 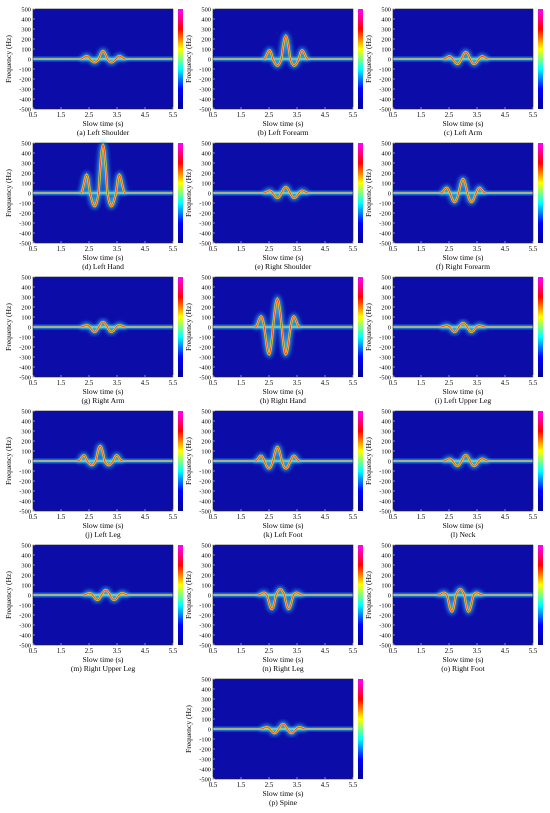 What do you see at coordinates (449, 249) in the screenshot?
I see `x-tick-label: 2.5` at bounding box center [449, 249].